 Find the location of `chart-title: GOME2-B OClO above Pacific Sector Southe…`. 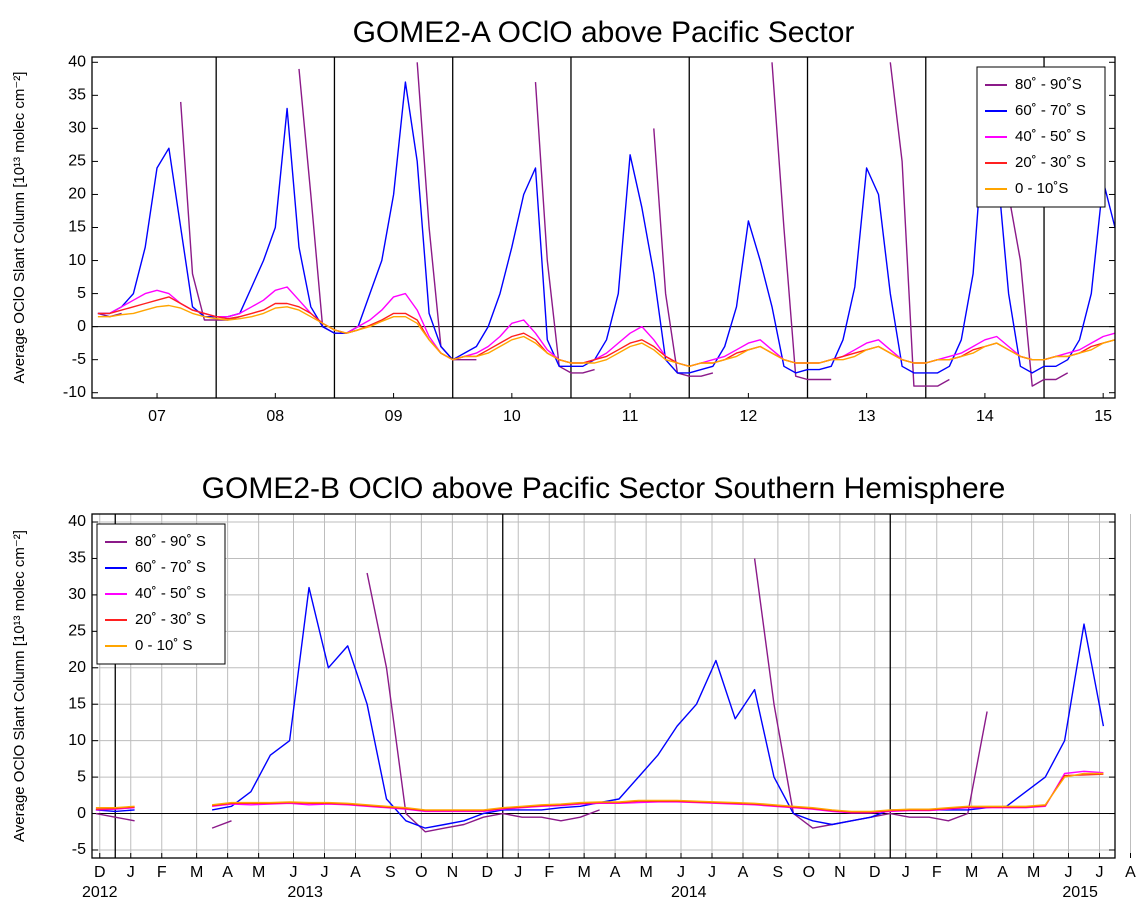

chart-title: GOME2-B OClO above Pacific Sector Southe… is located at coordinates (604, 488).